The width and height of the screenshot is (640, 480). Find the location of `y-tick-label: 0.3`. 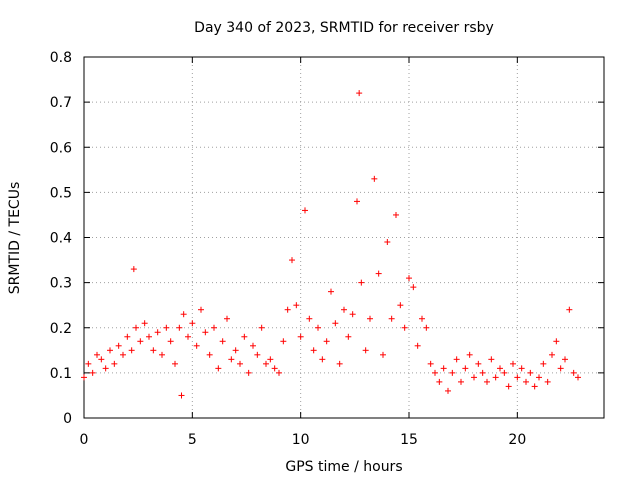

y-tick-label: 0.3 is located at coordinates (61, 284).